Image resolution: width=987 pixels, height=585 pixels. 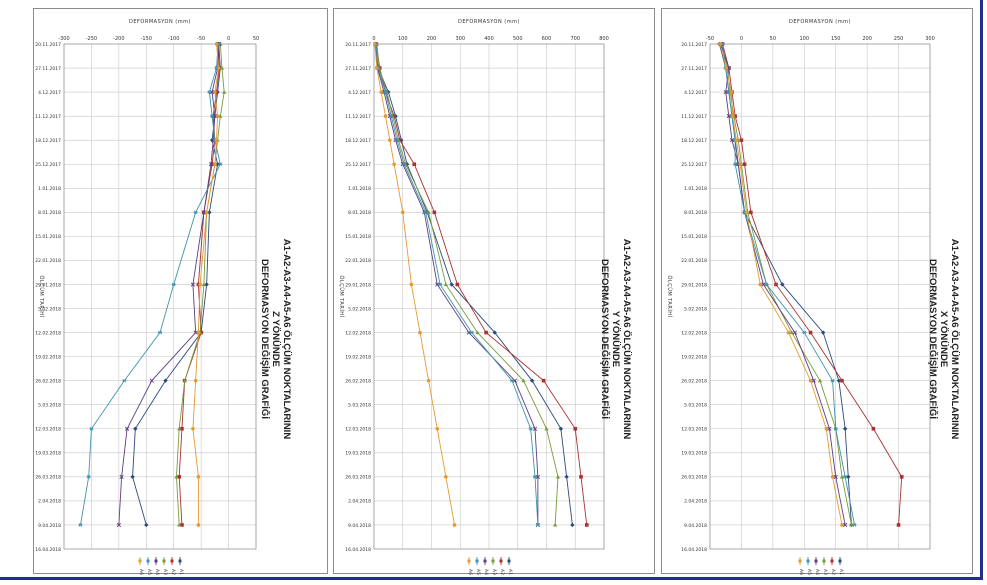 I want to click on chart-title-line: DEFORMASYON DEĞİŞİM GRAFİĞİ, so click(x=605, y=339).